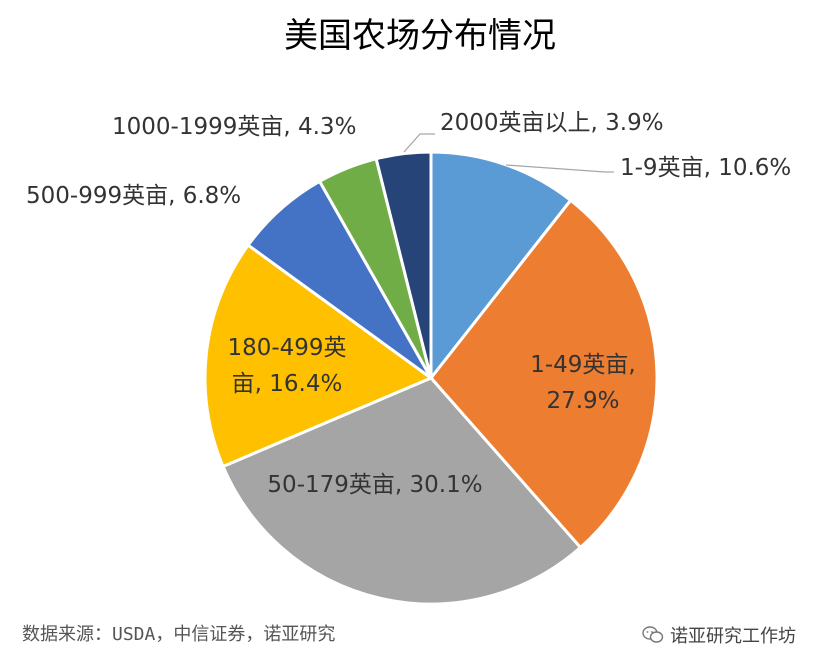  I want to click on slice-label: 1-9英亩, 10.6%, so click(705, 168).